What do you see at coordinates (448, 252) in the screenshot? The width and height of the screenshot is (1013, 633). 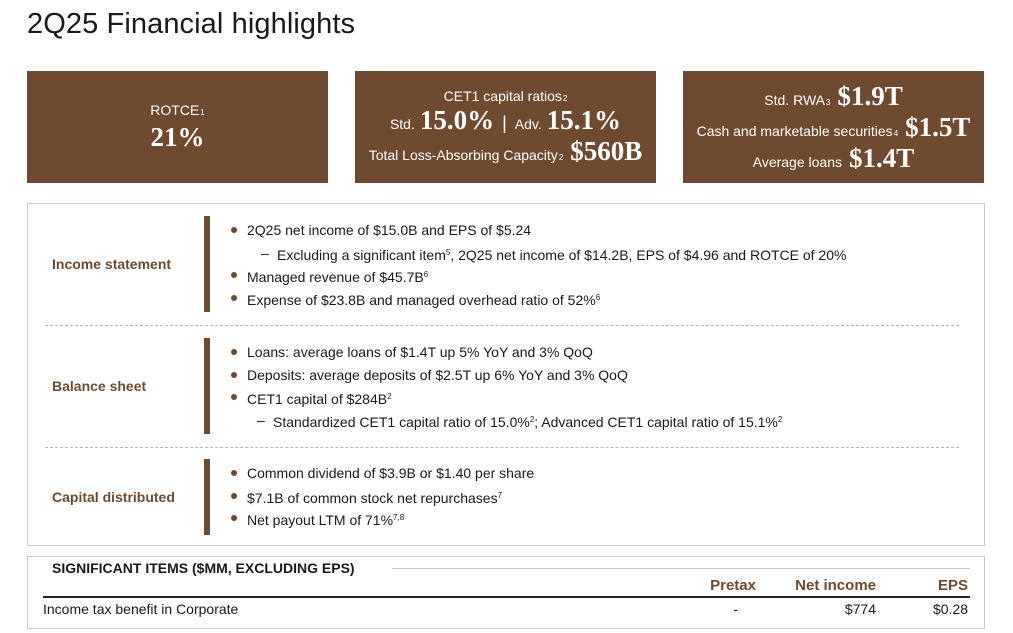 I see `footnote-ref: 5` at bounding box center [448, 252].